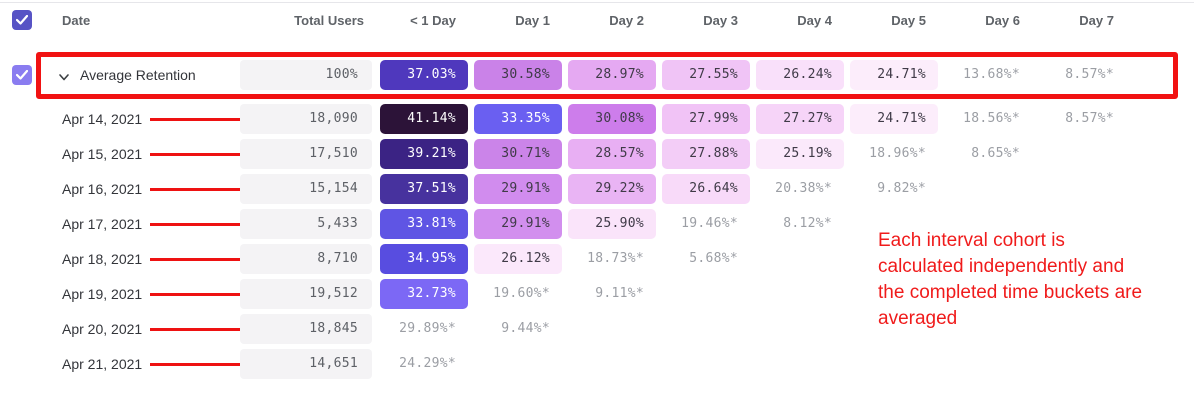  I want to click on retention-cell--1-day: 37.51%, so click(424, 189).